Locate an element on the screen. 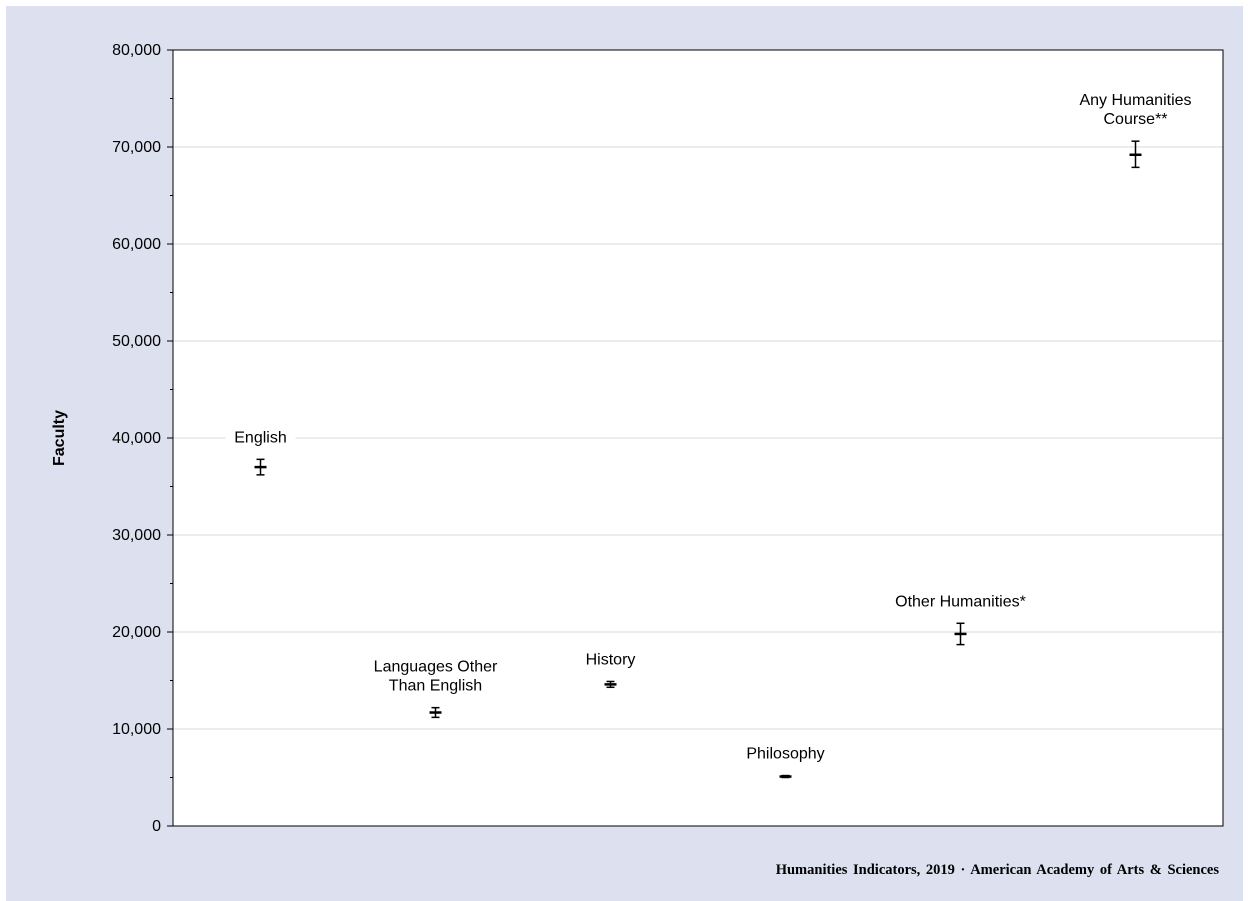  data-point: English is located at coordinates (260, 451).